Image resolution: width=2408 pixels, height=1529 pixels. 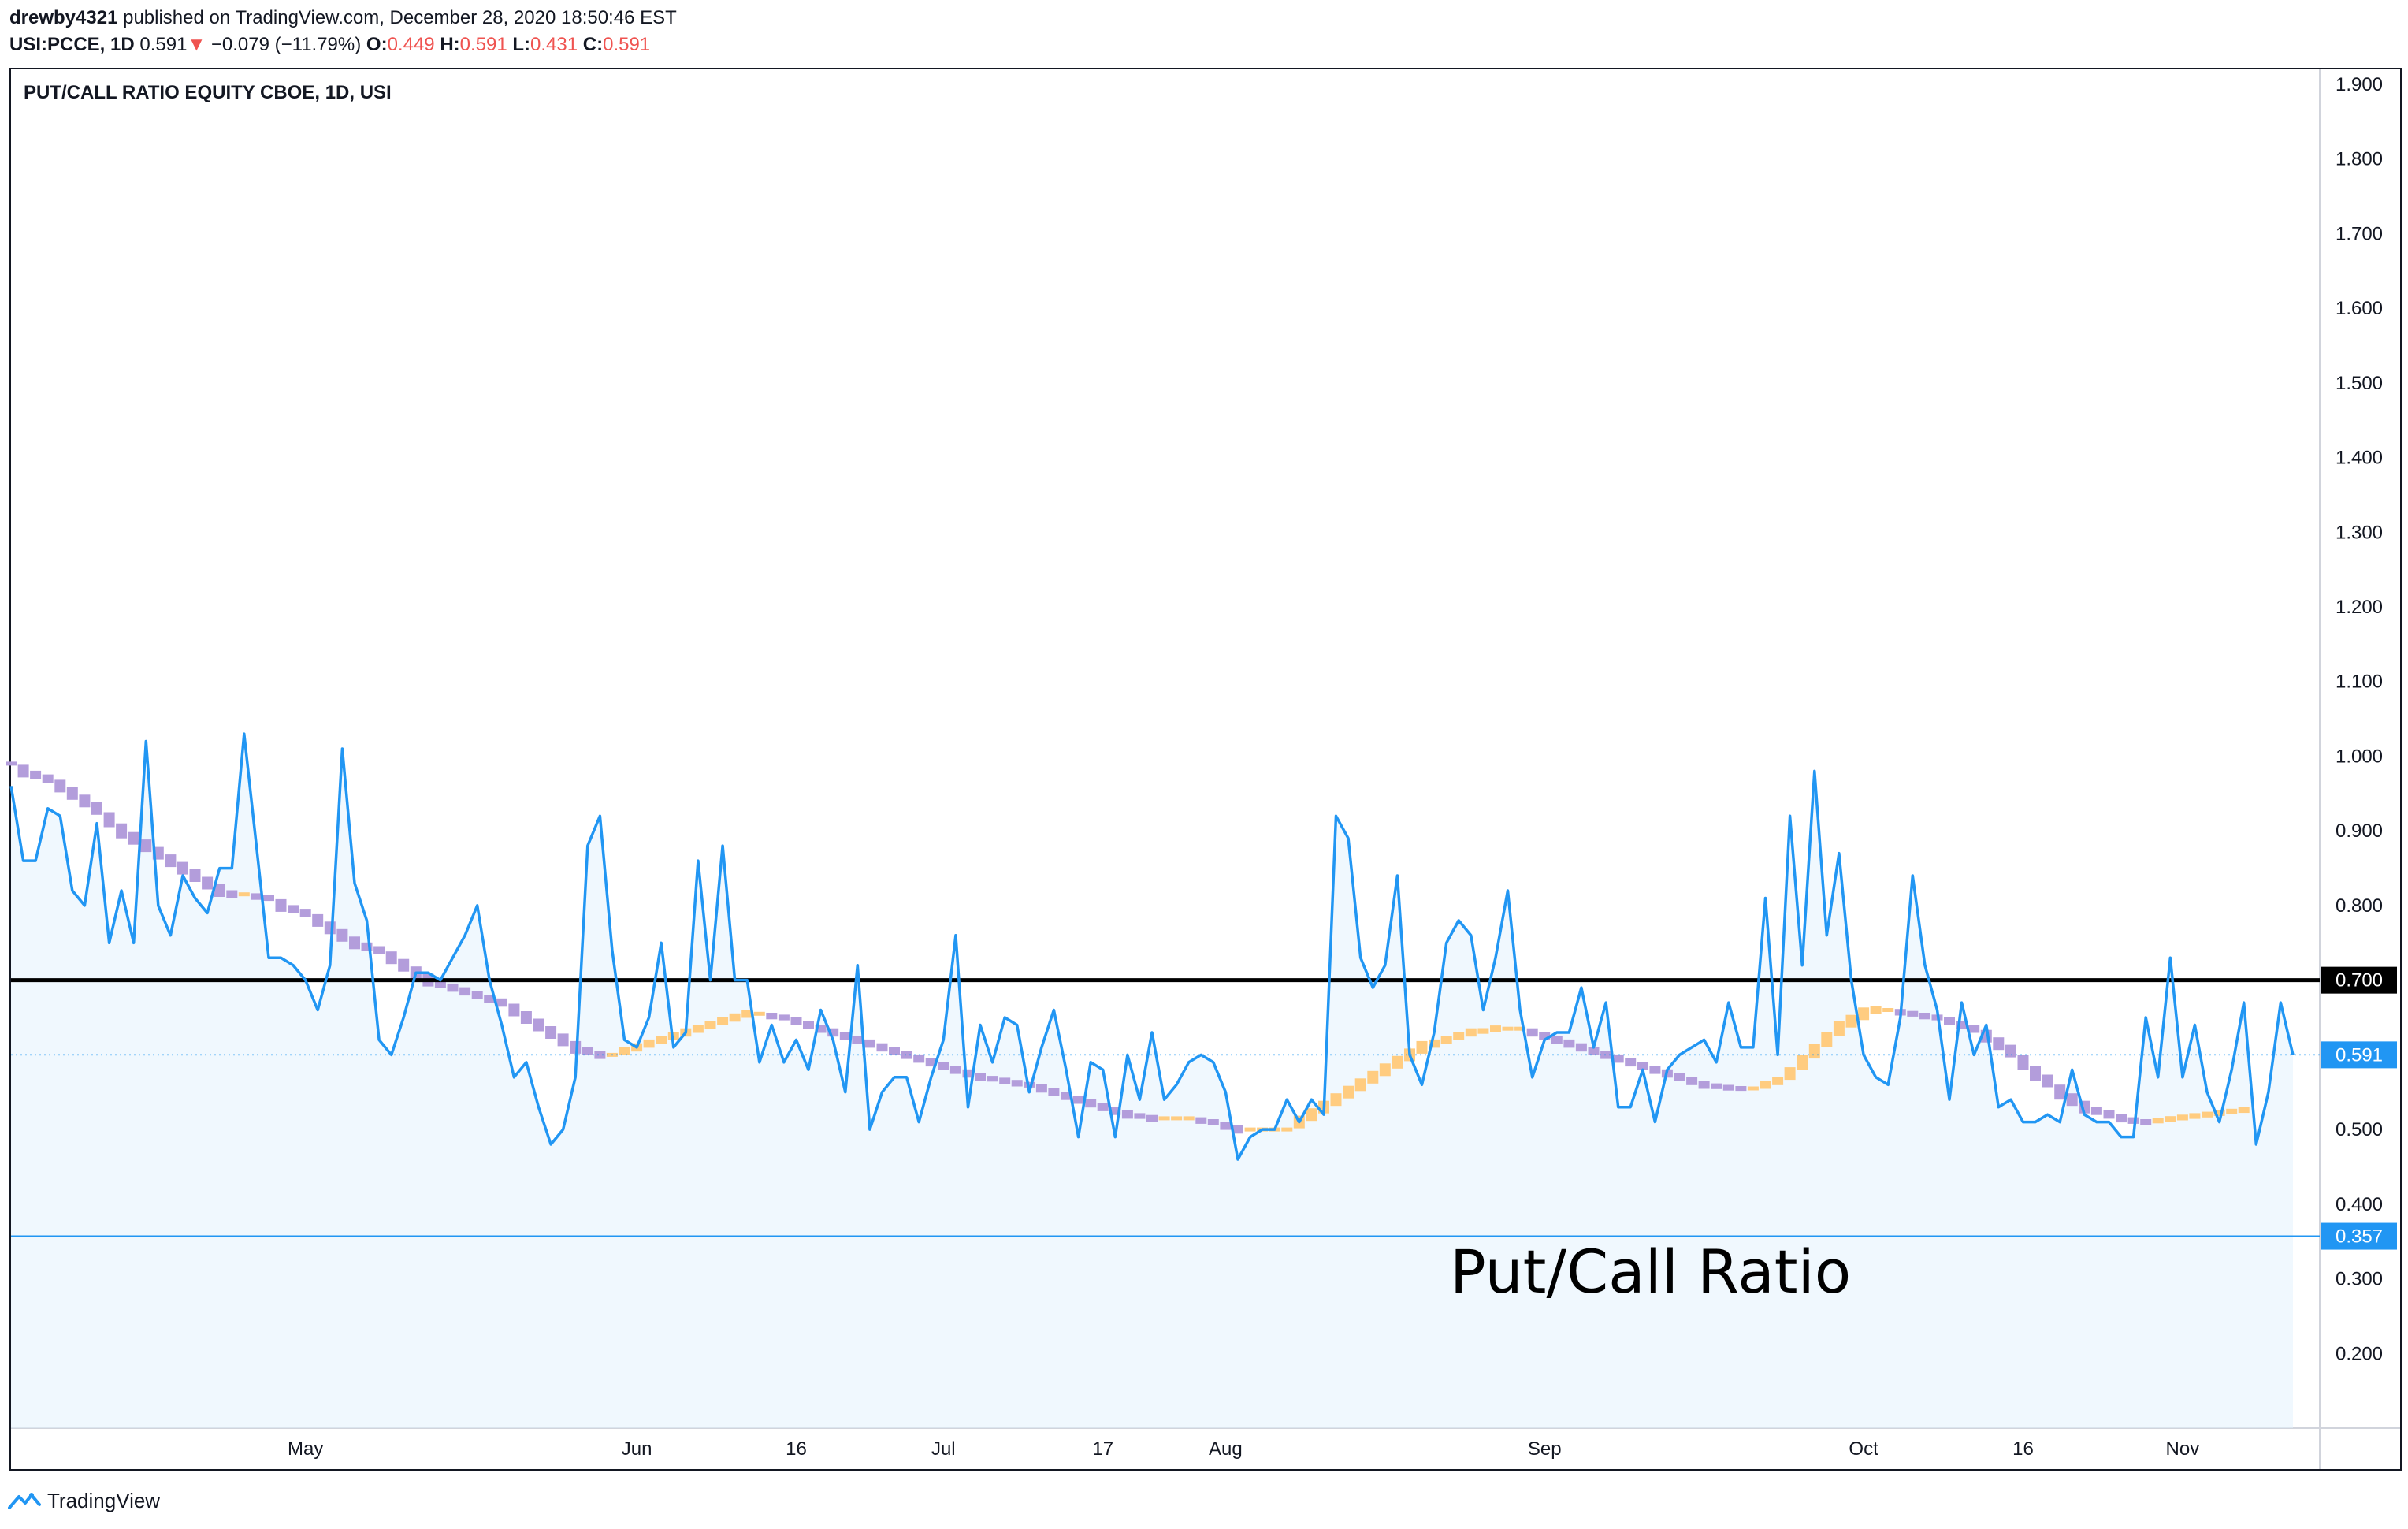 What do you see at coordinates (197, 44) in the screenshot?
I see `down-arrow-icon: ▼` at bounding box center [197, 44].